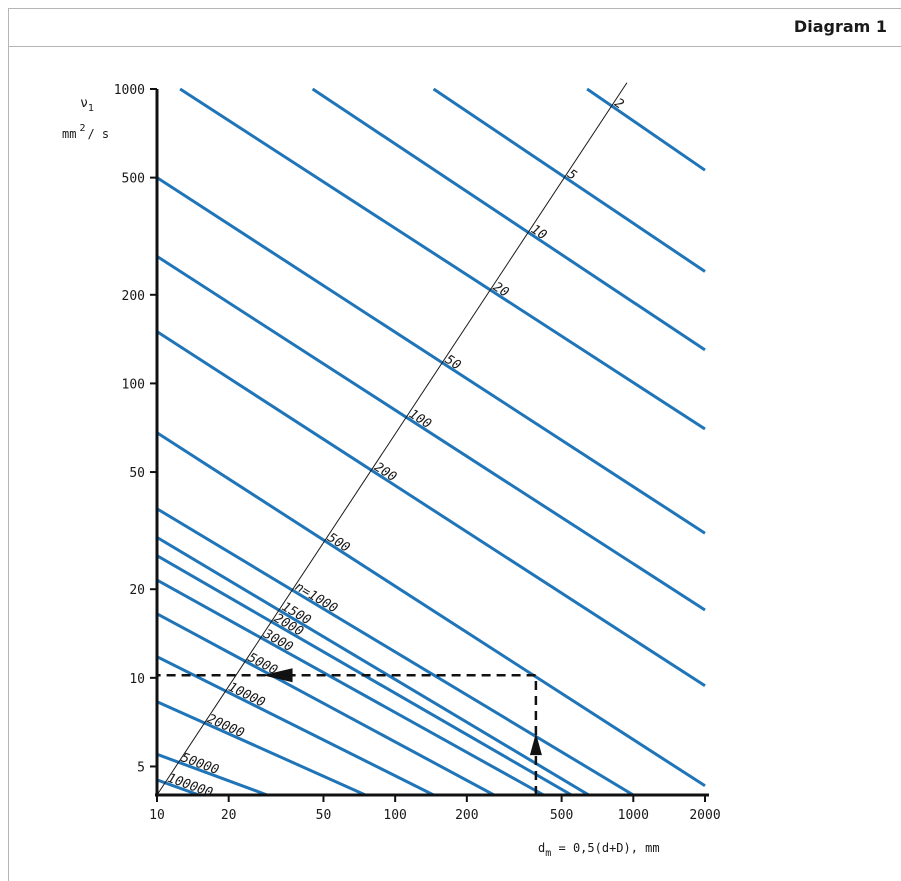  I want to click on series-label-50: 50, so click(452, 362).